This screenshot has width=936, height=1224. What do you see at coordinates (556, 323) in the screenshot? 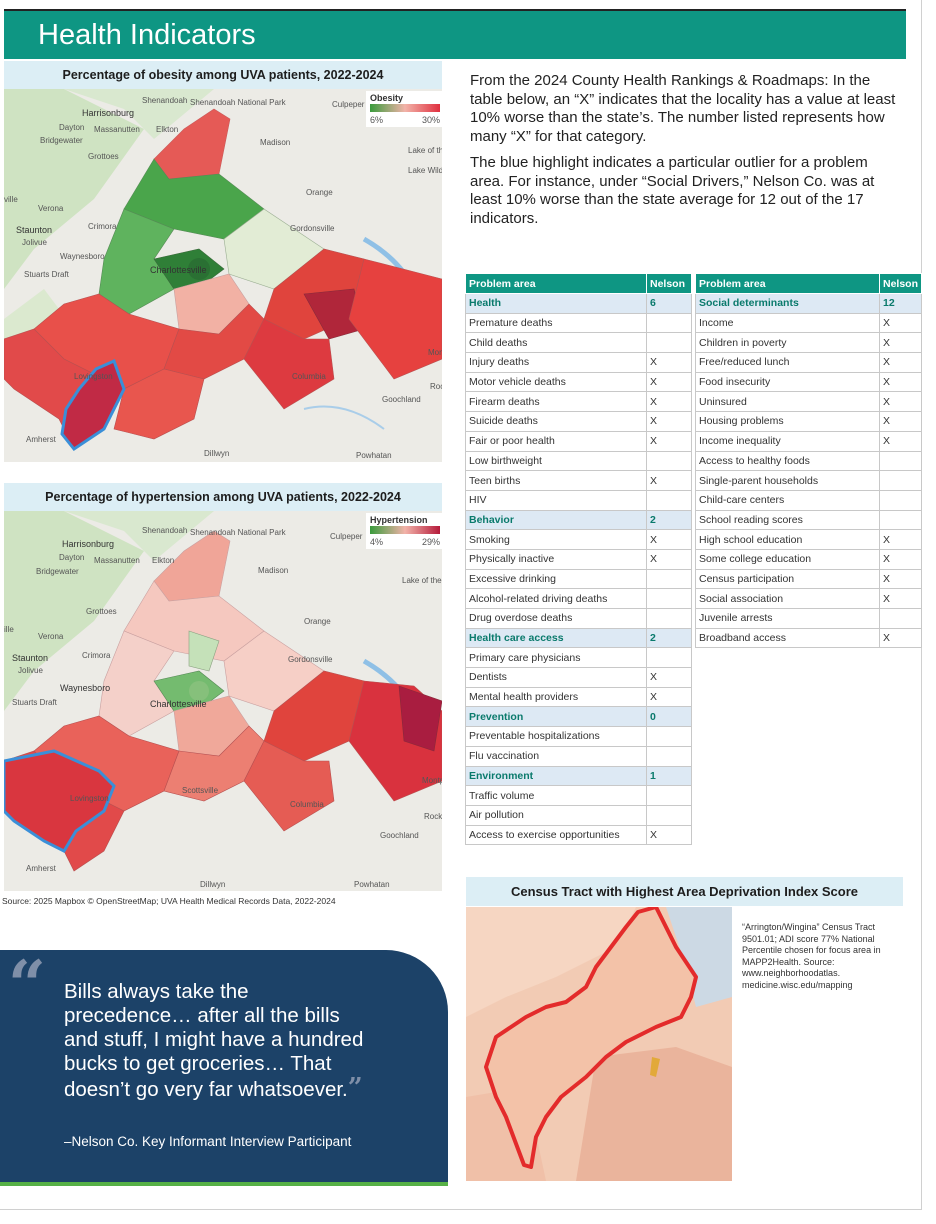
I see `problem-area-label: Premature deaths` at bounding box center [556, 323].